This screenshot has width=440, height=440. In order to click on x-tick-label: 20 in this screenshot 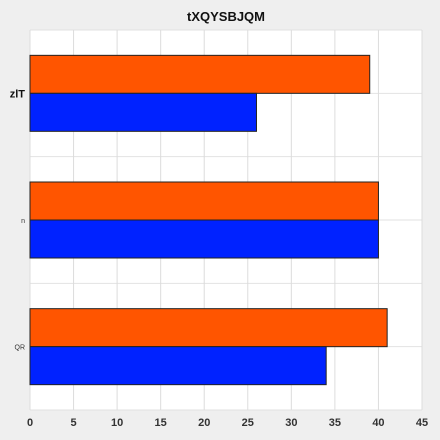, I will do `click(204, 423)`.